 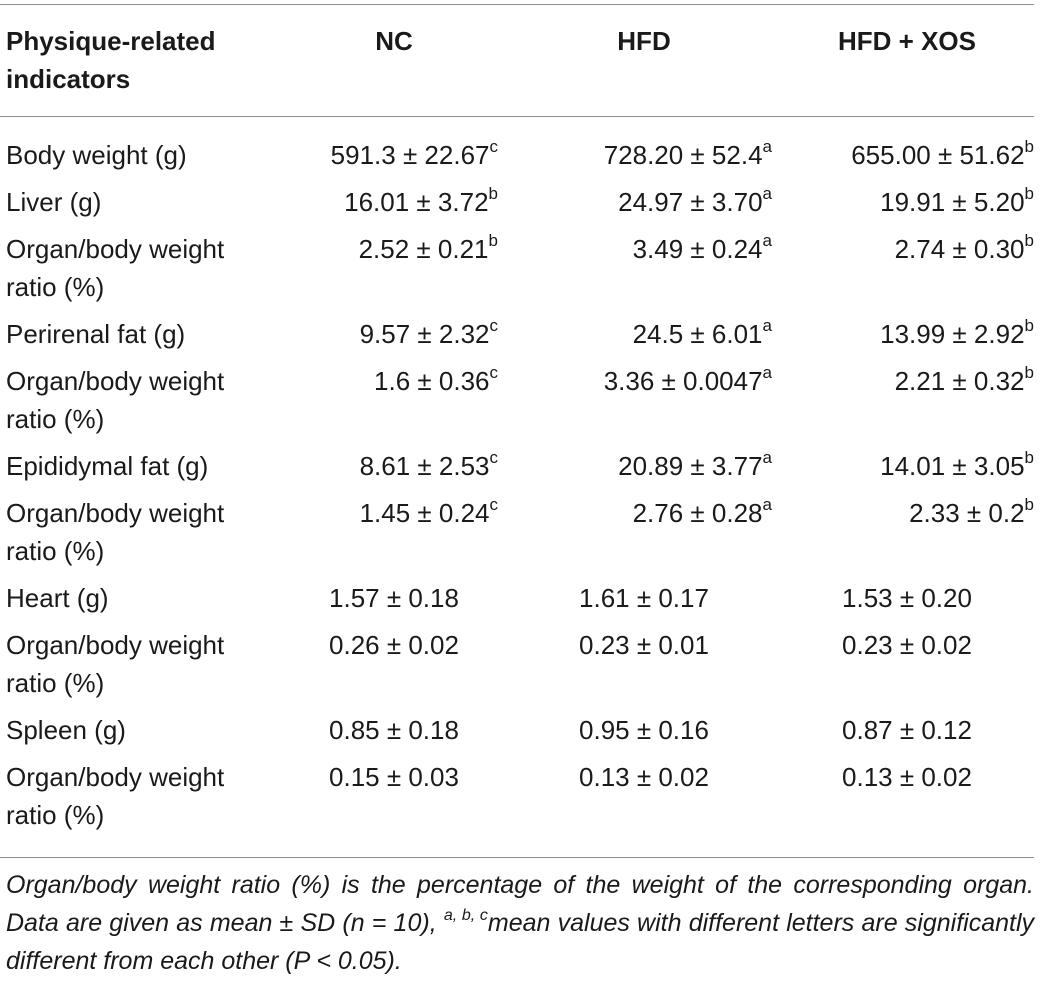 What do you see at coordinates (683, 381) in the screenshot?
I see `value-hfd-text: 3.36 ± 0.0047` at bounding box center [683, 381].